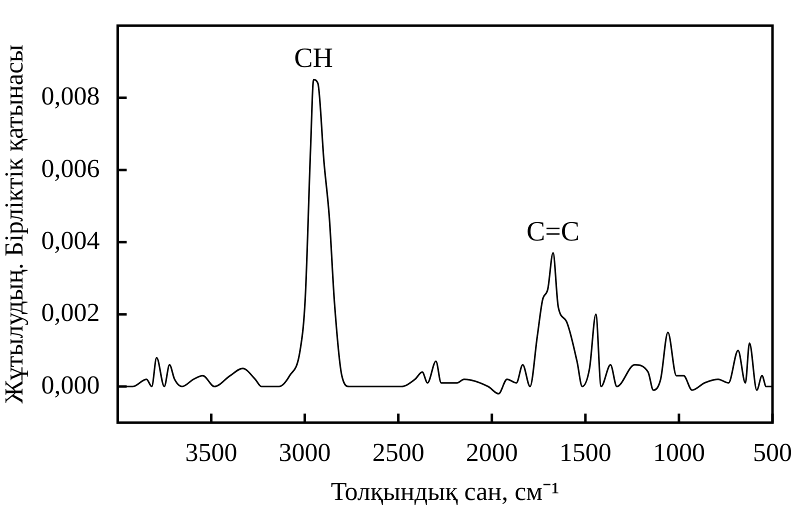  Describe the element at coordinates (14, 224) in the screenshot. I see `y-axis-title: Жұтылудың. Бірліктік қатынасы` at that location.